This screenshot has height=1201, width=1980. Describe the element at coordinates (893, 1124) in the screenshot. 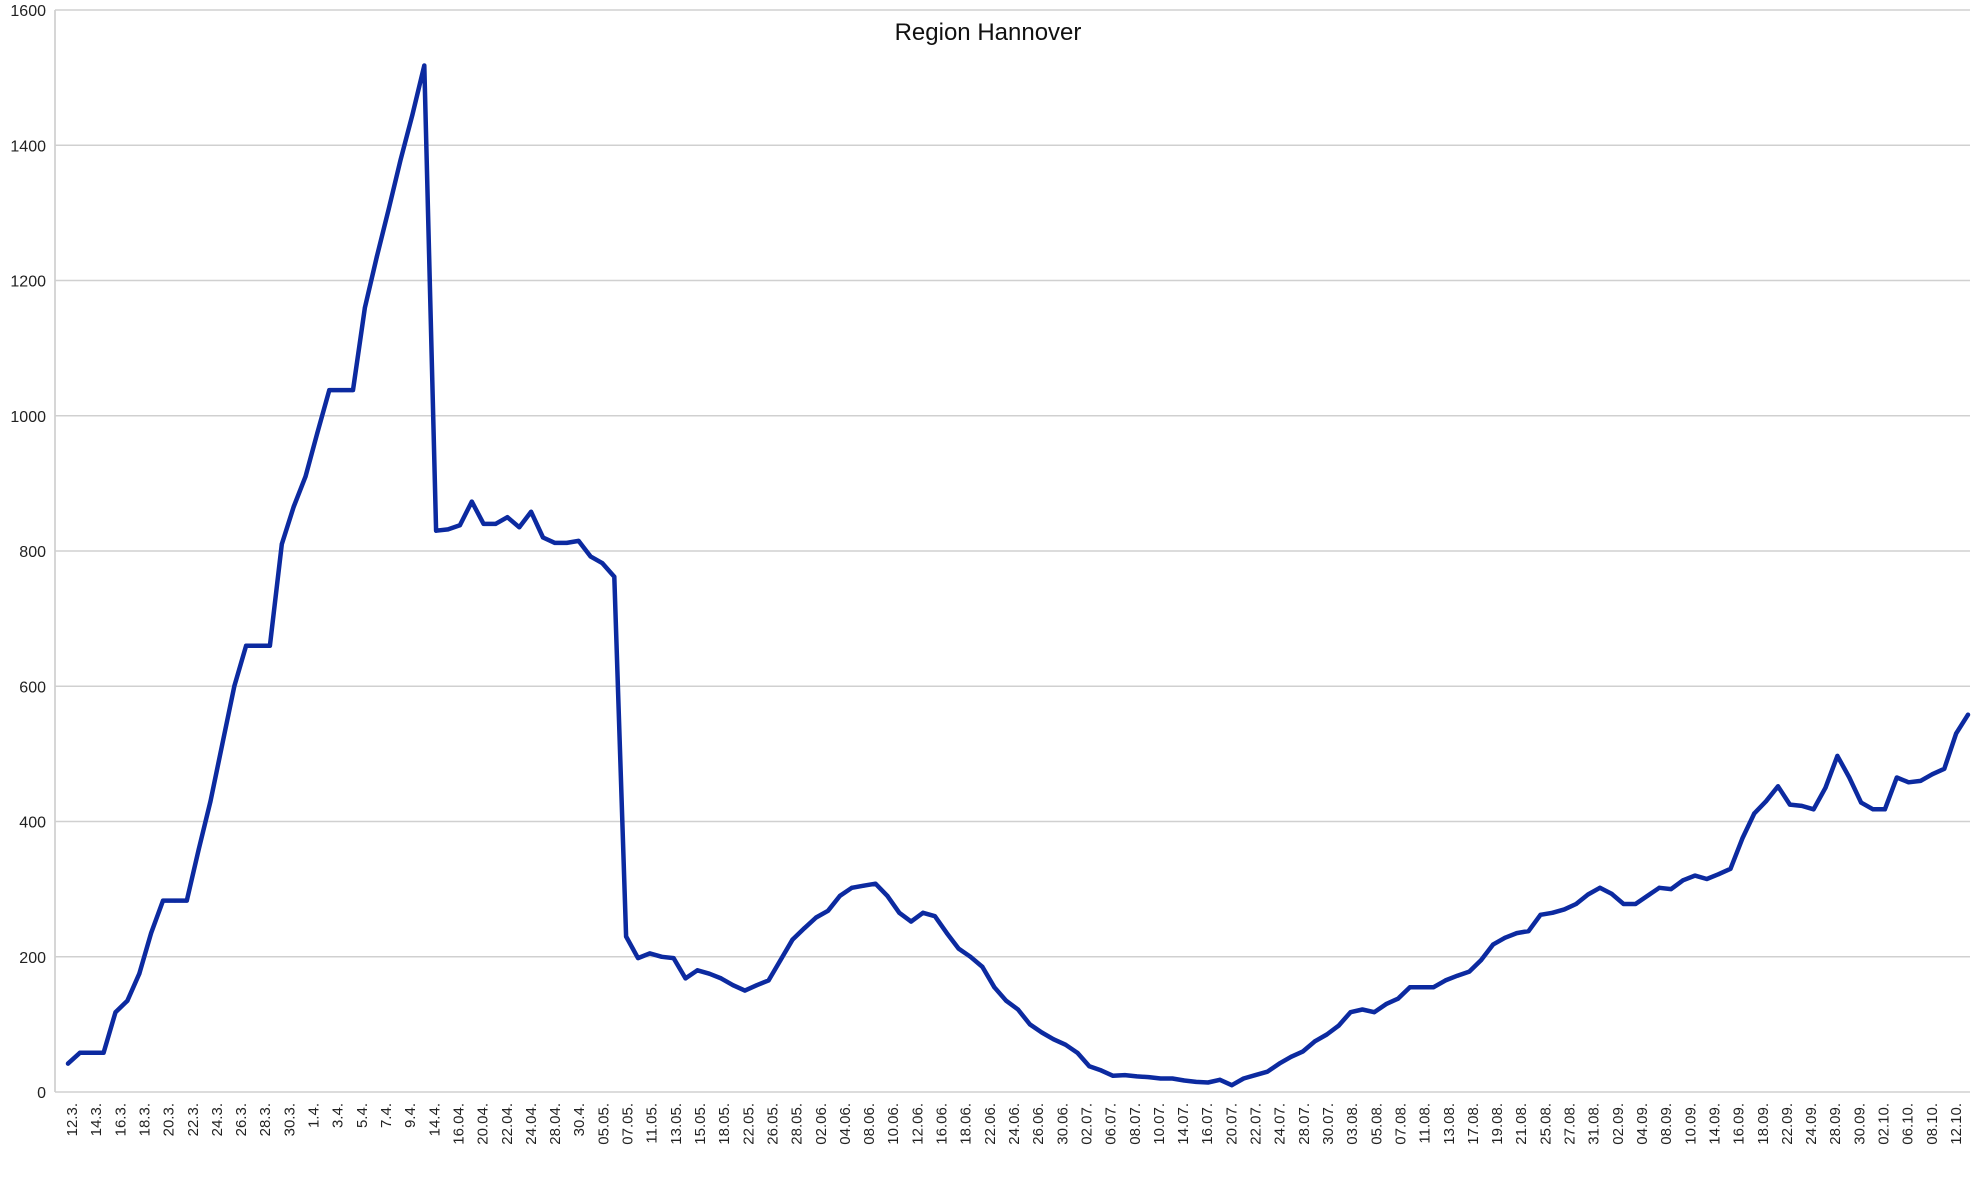

I see `x-tick-label: 10.06.` at that location.